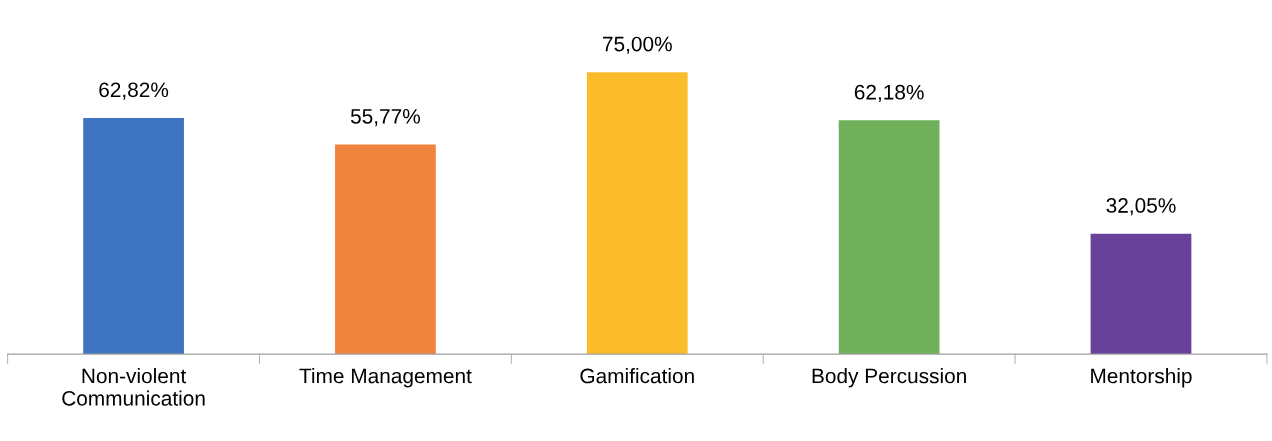  What do you see at coordinates (385, 378) in the screenshot?
I see `x-tick-label: Time Management` at bounding box center [385, 378].